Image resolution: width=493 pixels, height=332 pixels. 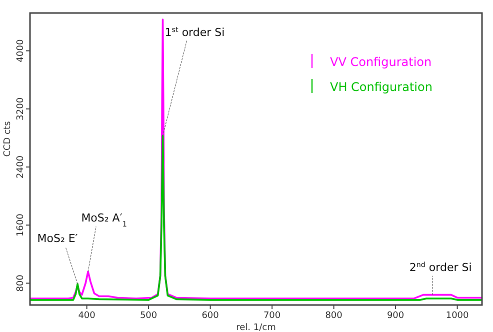 I want to click on annotation: MoS₂ E′, so click(x=57, y=238).